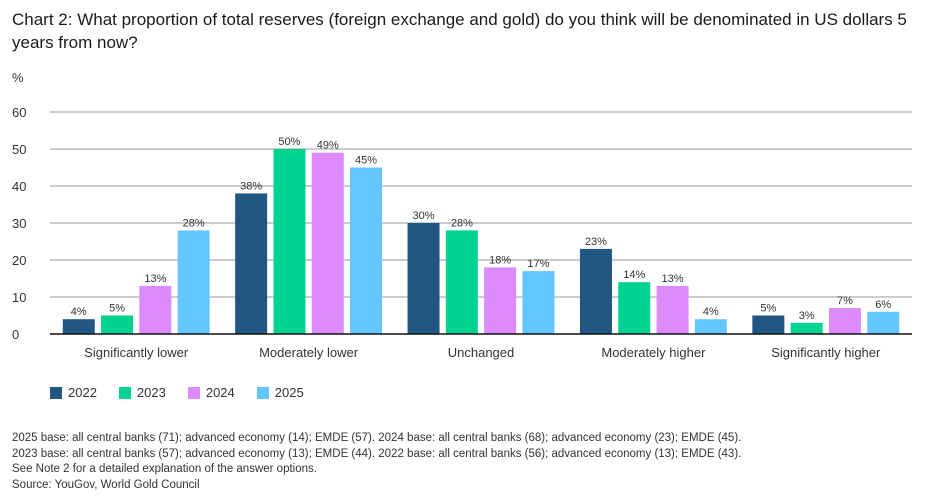 The width and height of the screenshot is (940, 499). What do you see at coordinates (19, 297) in the screenshot?
I see `y-tick-label: 10` at bounding box center [19, 297].